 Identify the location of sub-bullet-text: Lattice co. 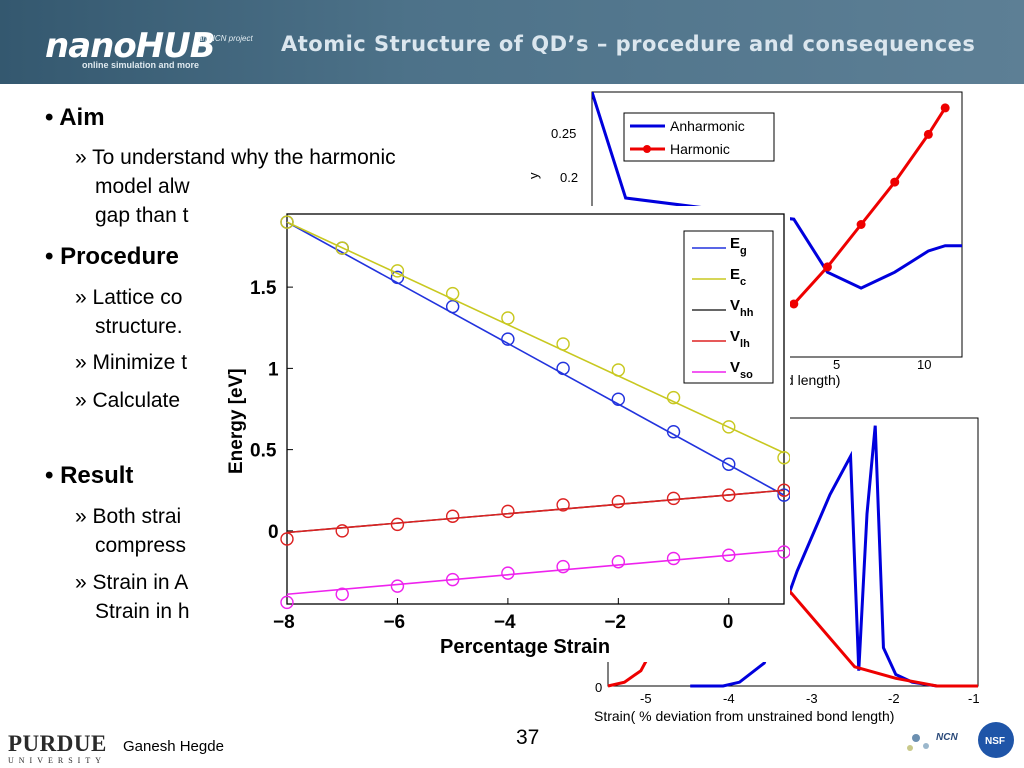
(137, 297).